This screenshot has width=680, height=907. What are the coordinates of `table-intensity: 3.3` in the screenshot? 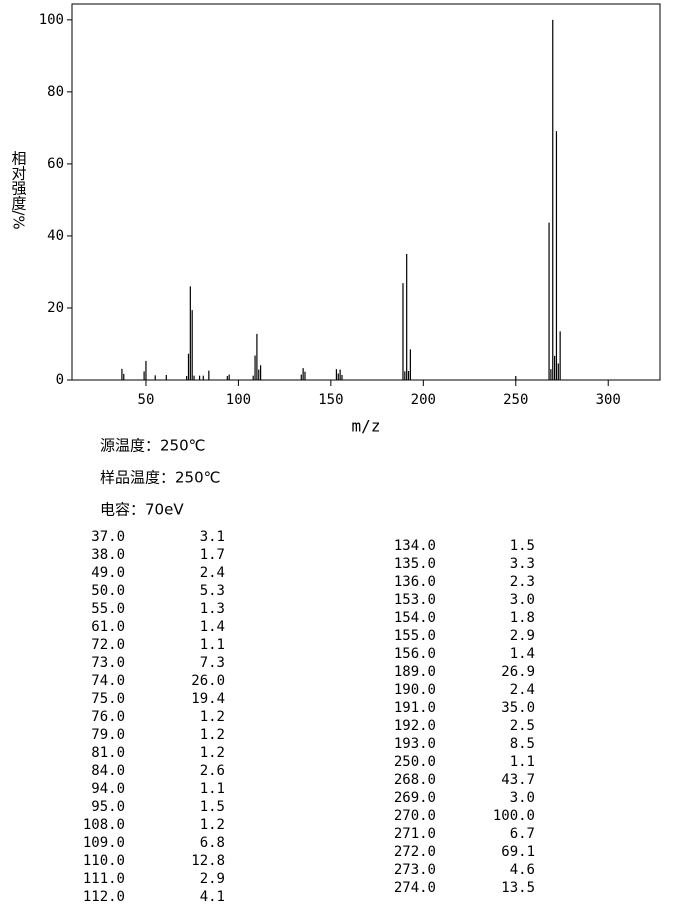 It's located at (522, 564).